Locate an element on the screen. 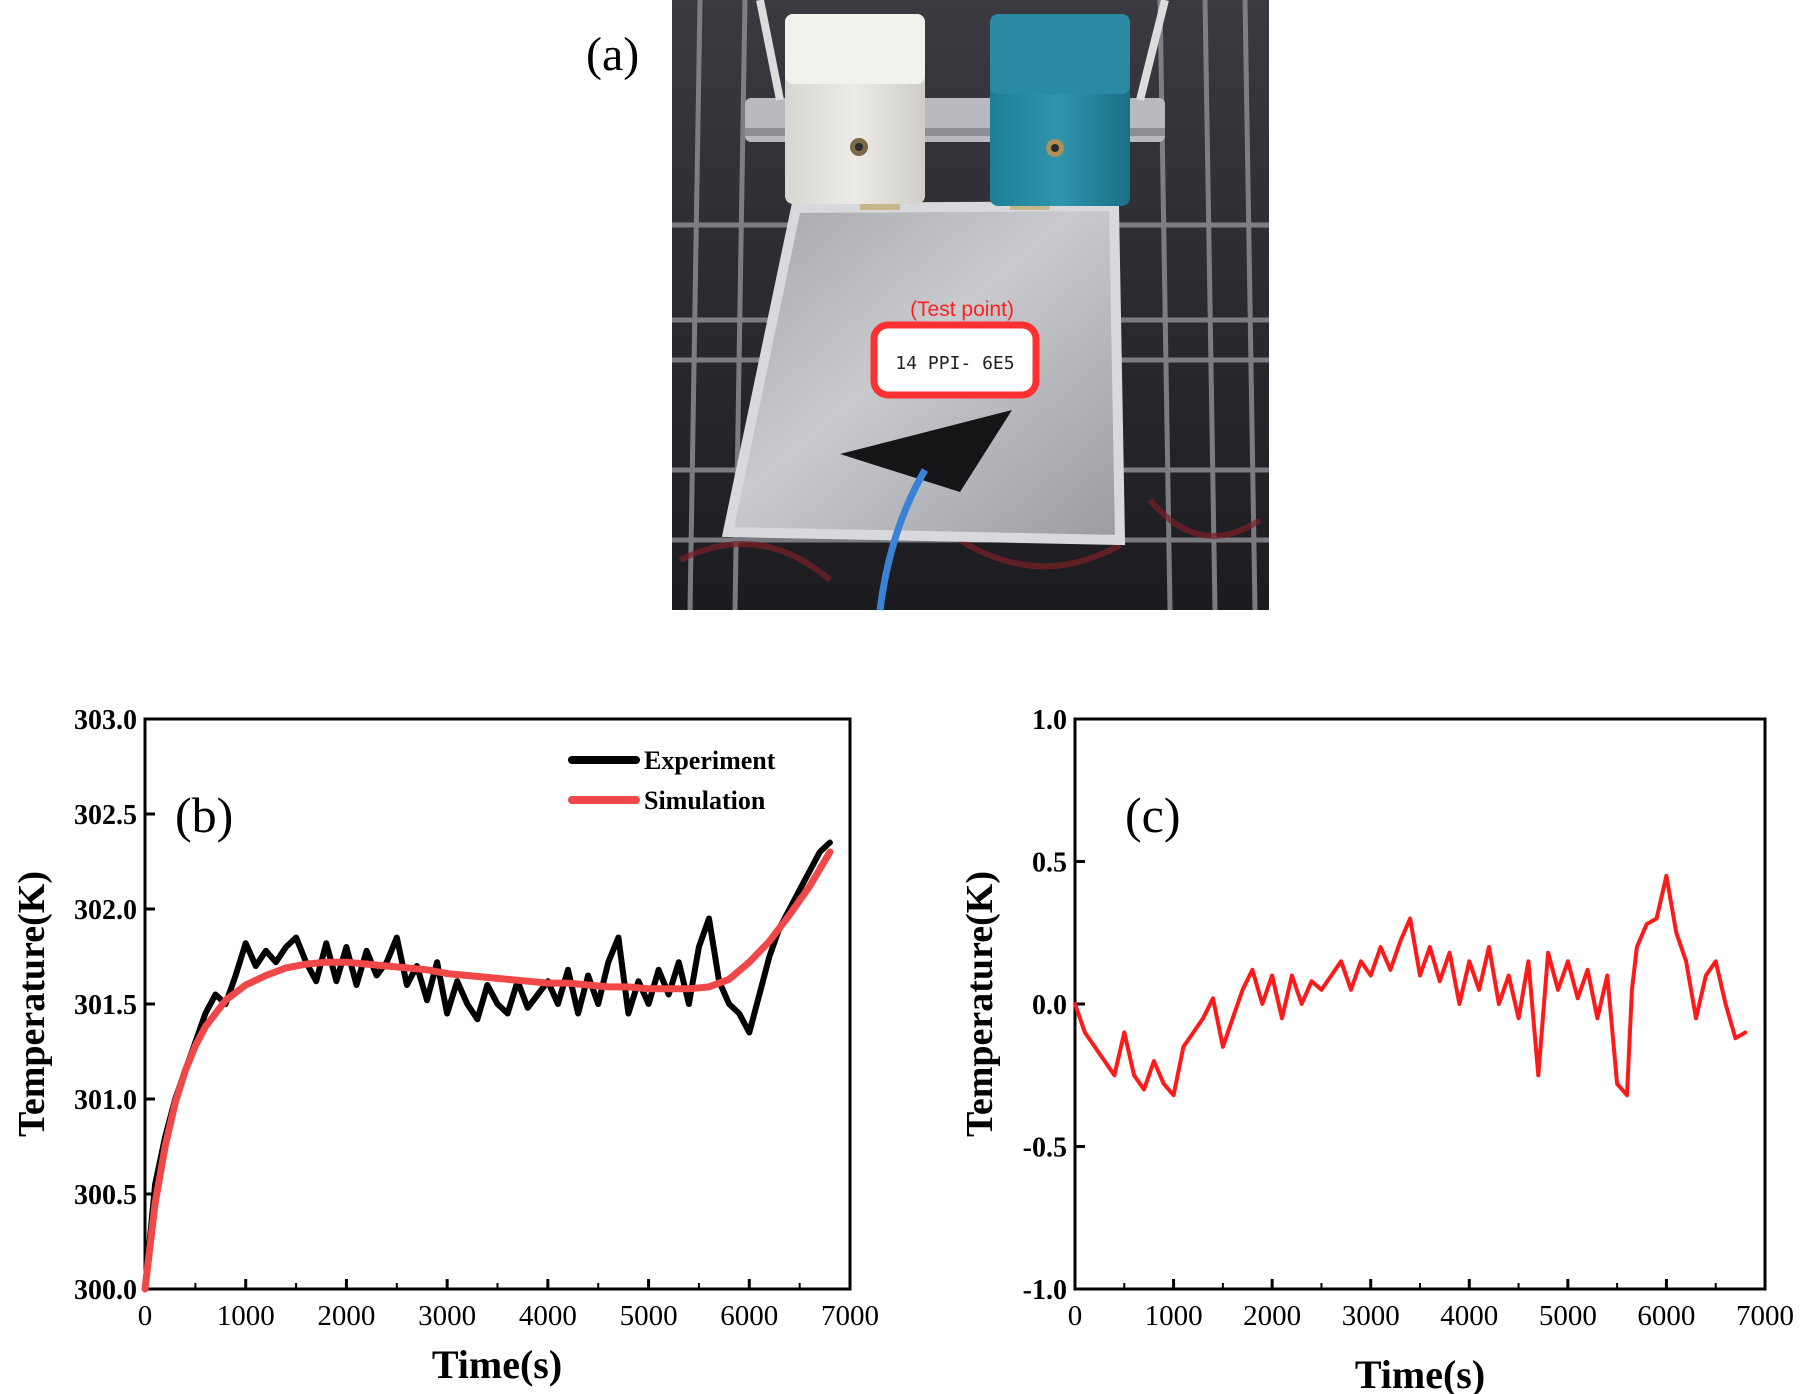 This screenshot has height=1394, width=1815. panel-label-b: (b) is located at coordinates (204, 815).